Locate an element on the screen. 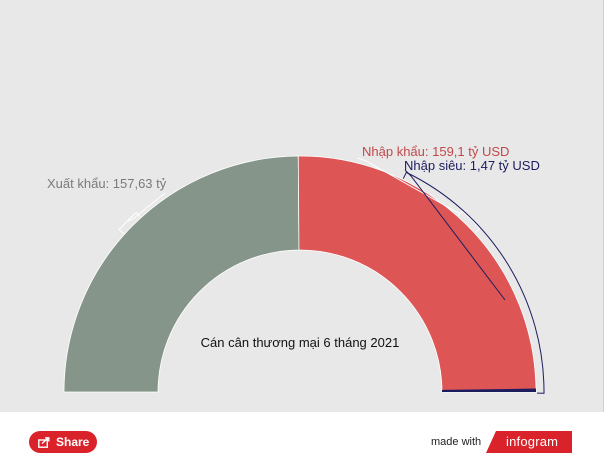 Image resolution: width=604 pixels, height=471 pixels. share-button: Share is located at coordinates (63, 442).